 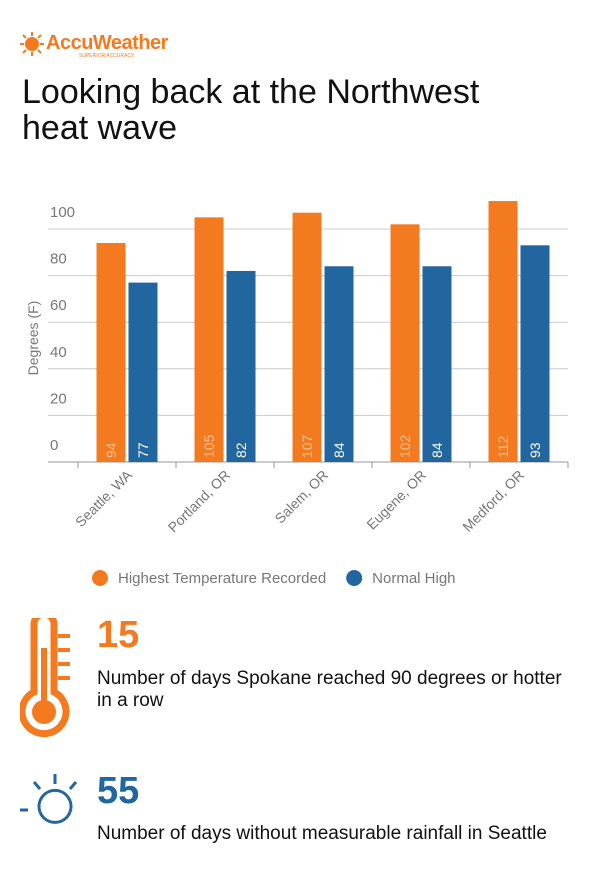 What do you see at coordinates (396, 500) in the screenshot?
I see `x-tick-label: Eugene, OR` at bounding box center [396, 500].